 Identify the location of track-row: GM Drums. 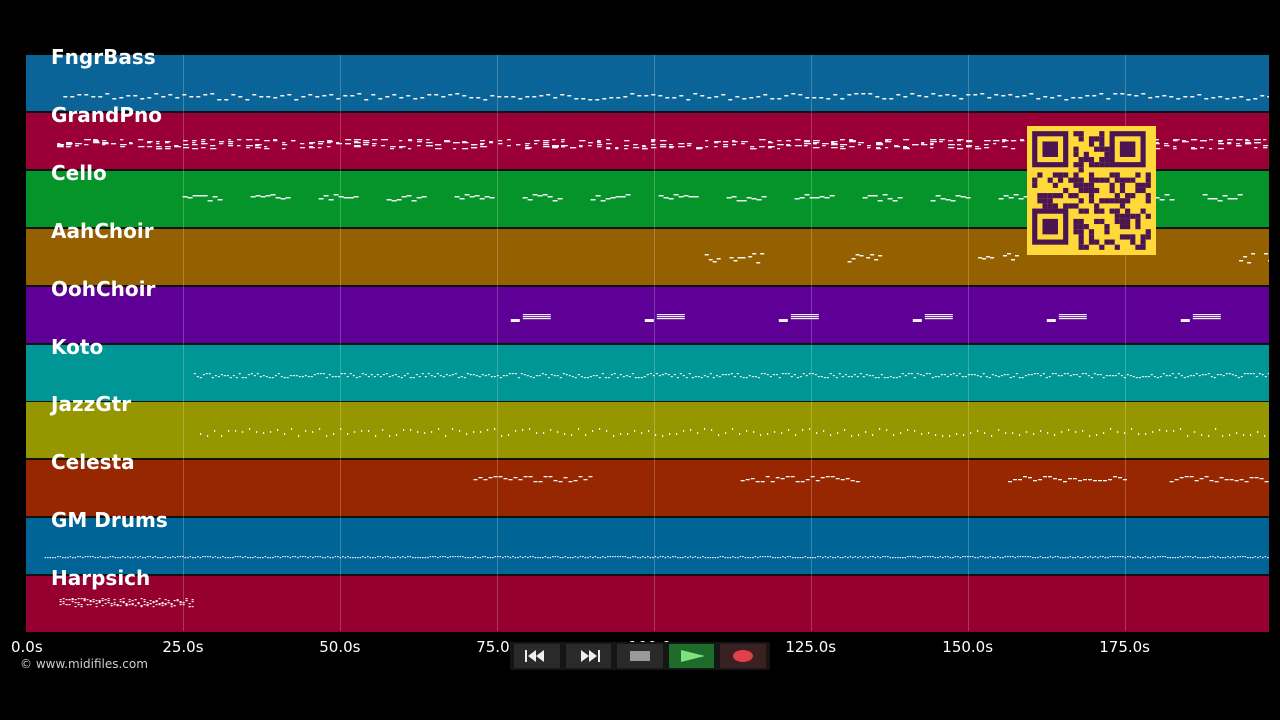
(647, 541).